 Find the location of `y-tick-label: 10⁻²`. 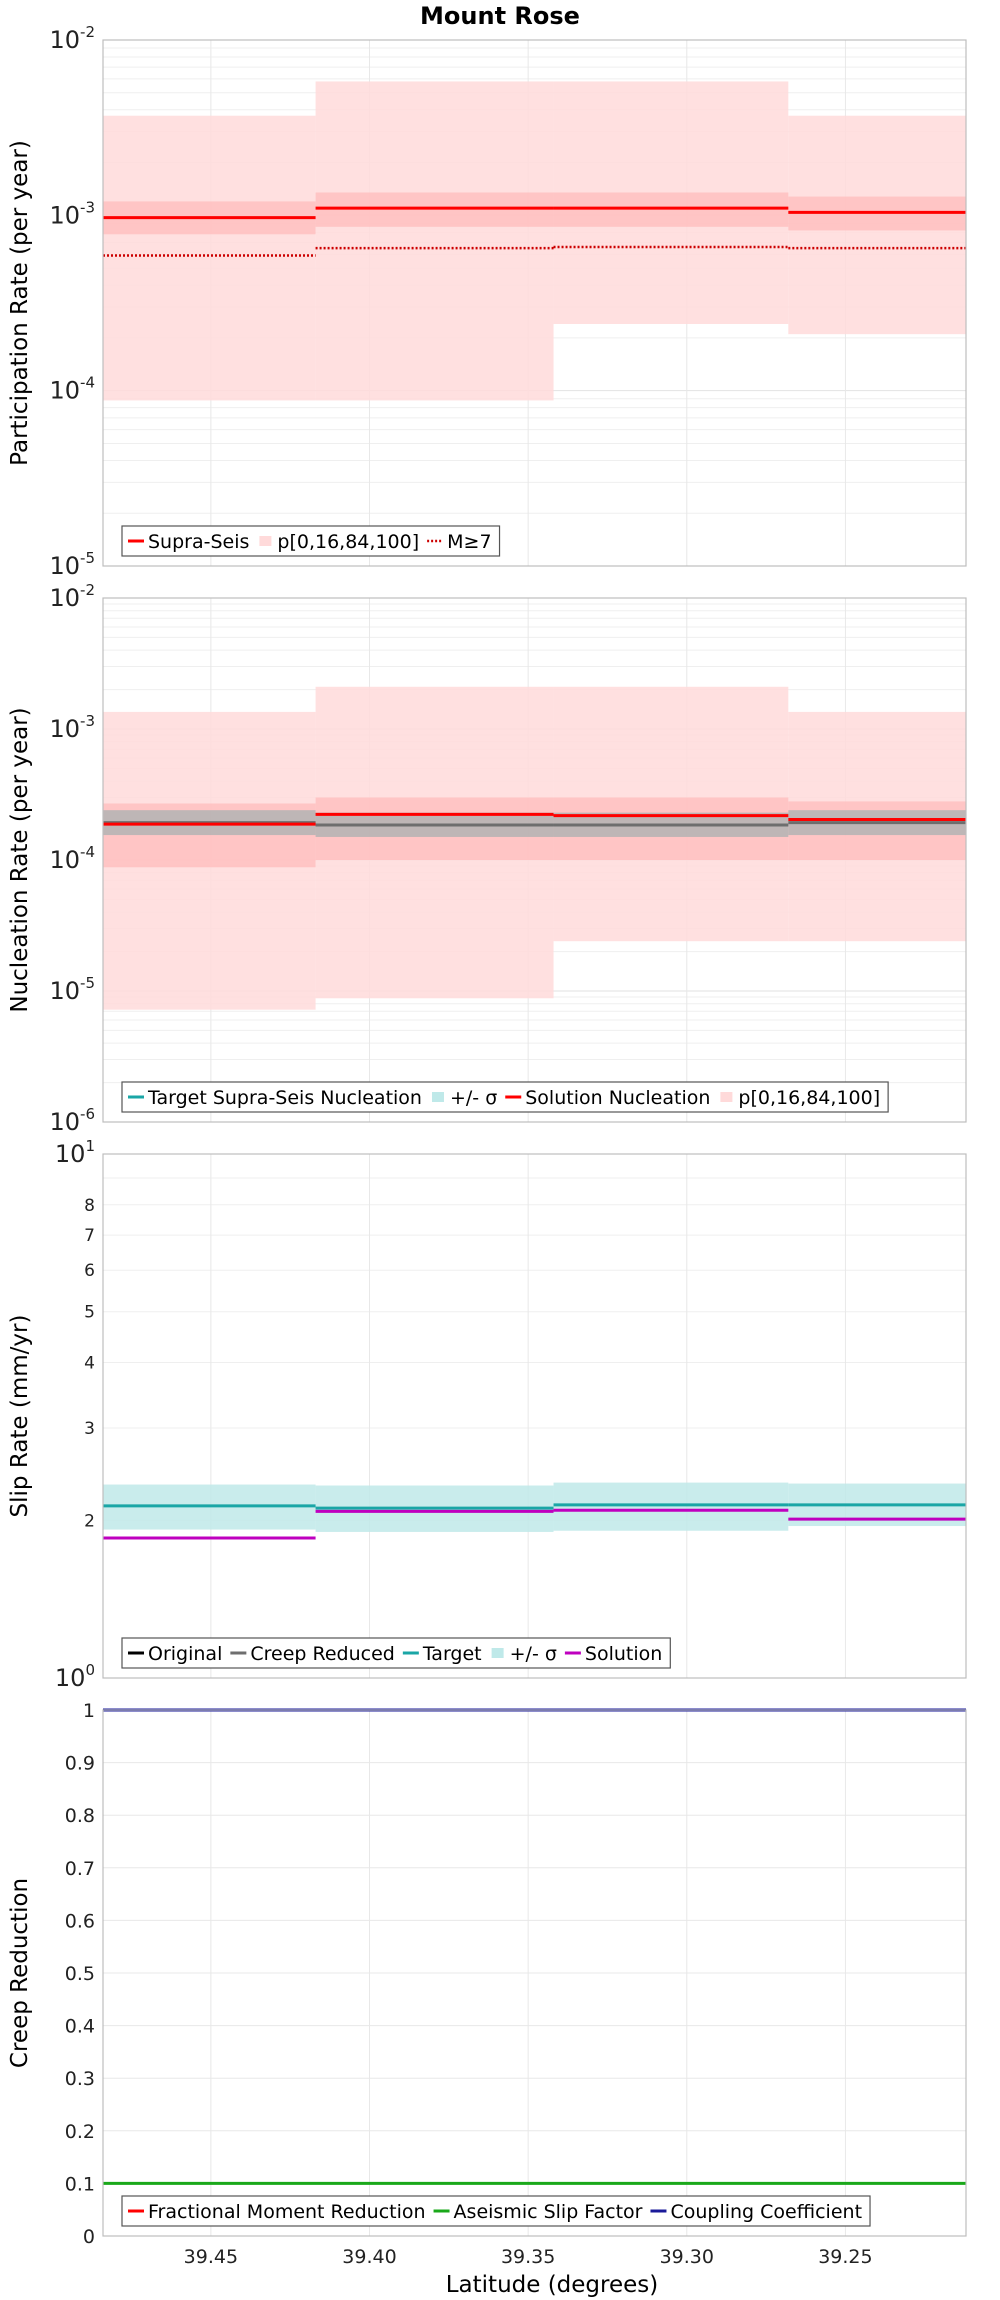

y-tick-label: 10⁻² is located at coordinates (72, 596).